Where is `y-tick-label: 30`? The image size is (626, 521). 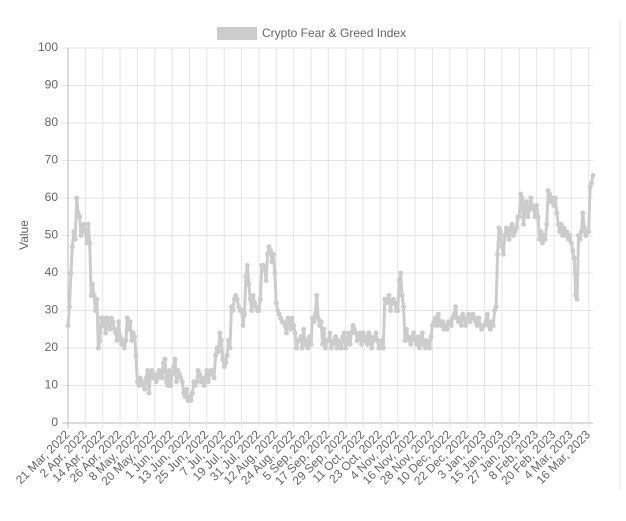 y-tick-label: 30 is located at coordinates (52, 310).